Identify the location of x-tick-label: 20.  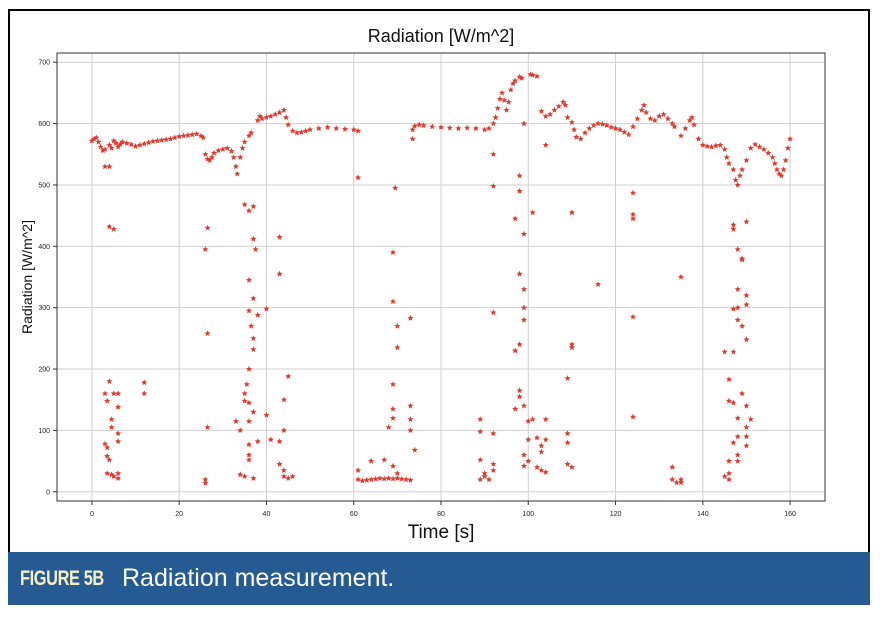
(179, 514).